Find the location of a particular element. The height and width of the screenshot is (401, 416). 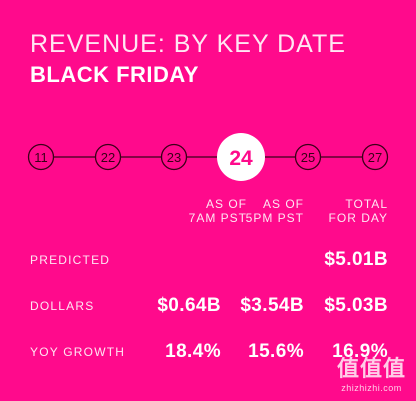

watermark-text: zhizhizhi.com is located at coordinates (371, 388).